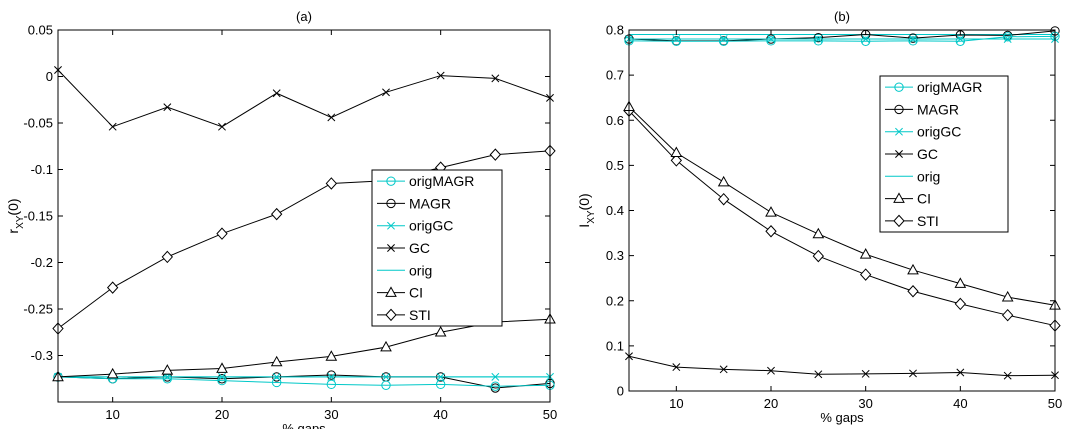  Describe the element at coordinates (615, 75) in the screenshot. I see `y-tick-label: 0.7` at that location.